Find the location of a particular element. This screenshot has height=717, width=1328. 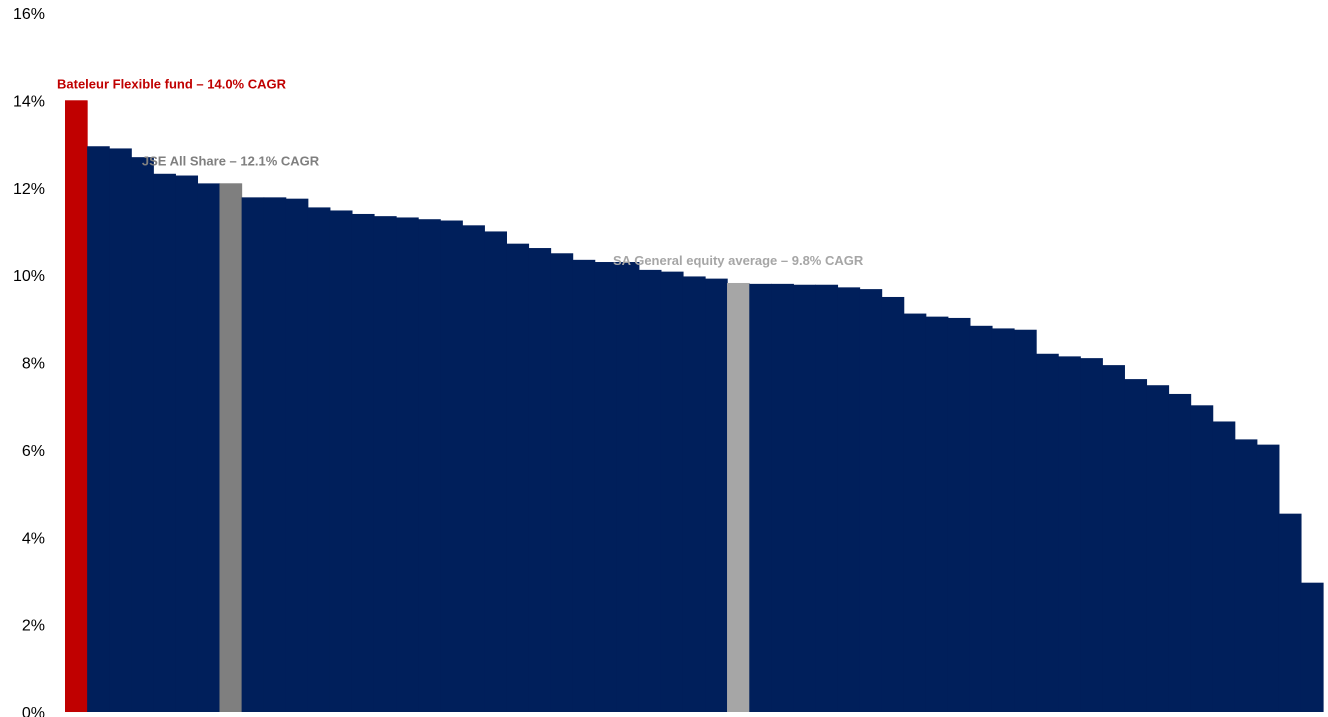

y-tick-label: 2% is located at coordinates (33, 626).